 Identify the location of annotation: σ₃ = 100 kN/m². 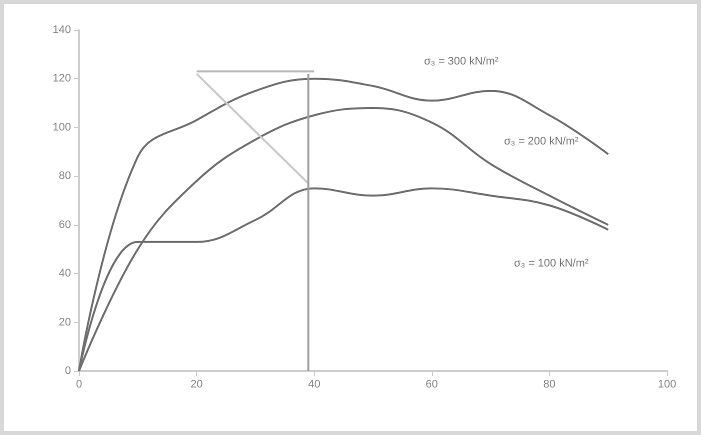
(551, 264).